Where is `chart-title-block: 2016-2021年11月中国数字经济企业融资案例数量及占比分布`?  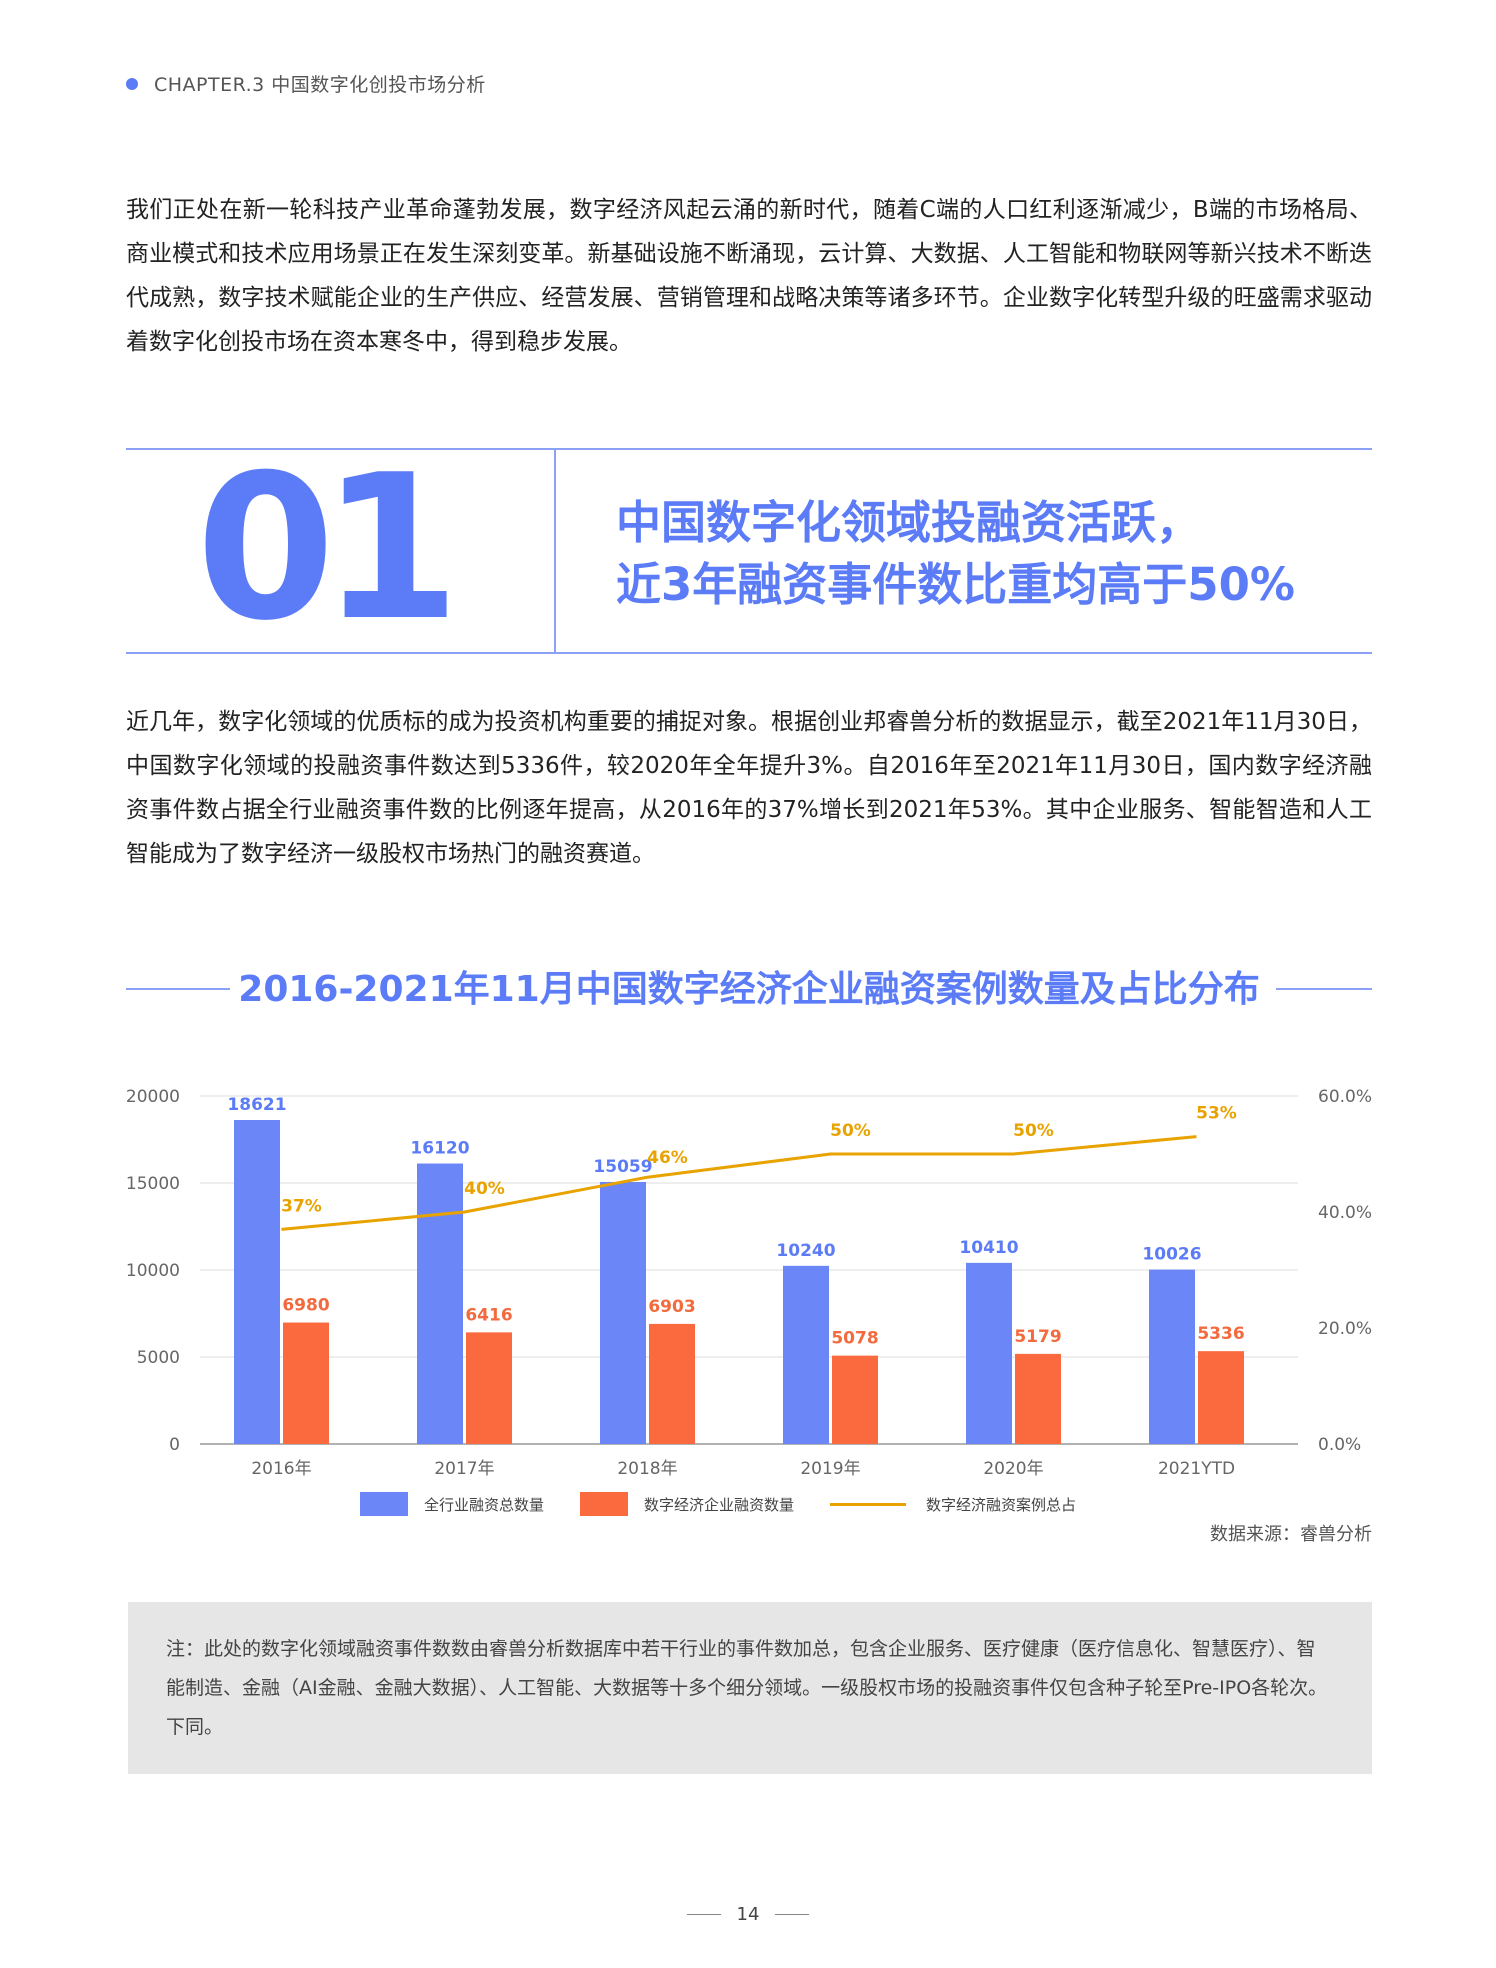 chart-title-block: 2016-2021年11月中国数字经济企业融资案例数量及占比分布 is located at coordinates (749, 988).